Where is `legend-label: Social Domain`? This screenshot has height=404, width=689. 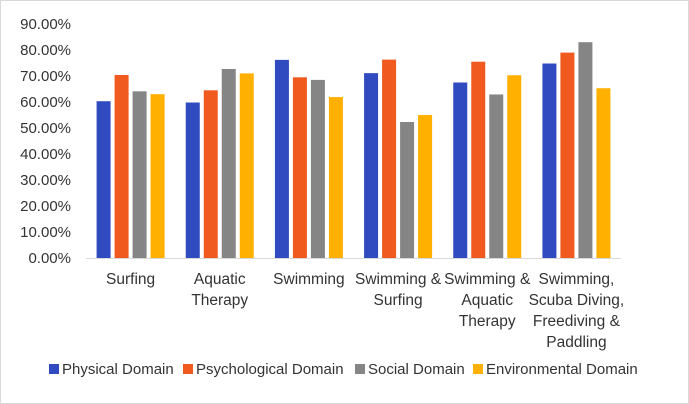 legend-label: Social Domain is located at coordinates (416, 369).